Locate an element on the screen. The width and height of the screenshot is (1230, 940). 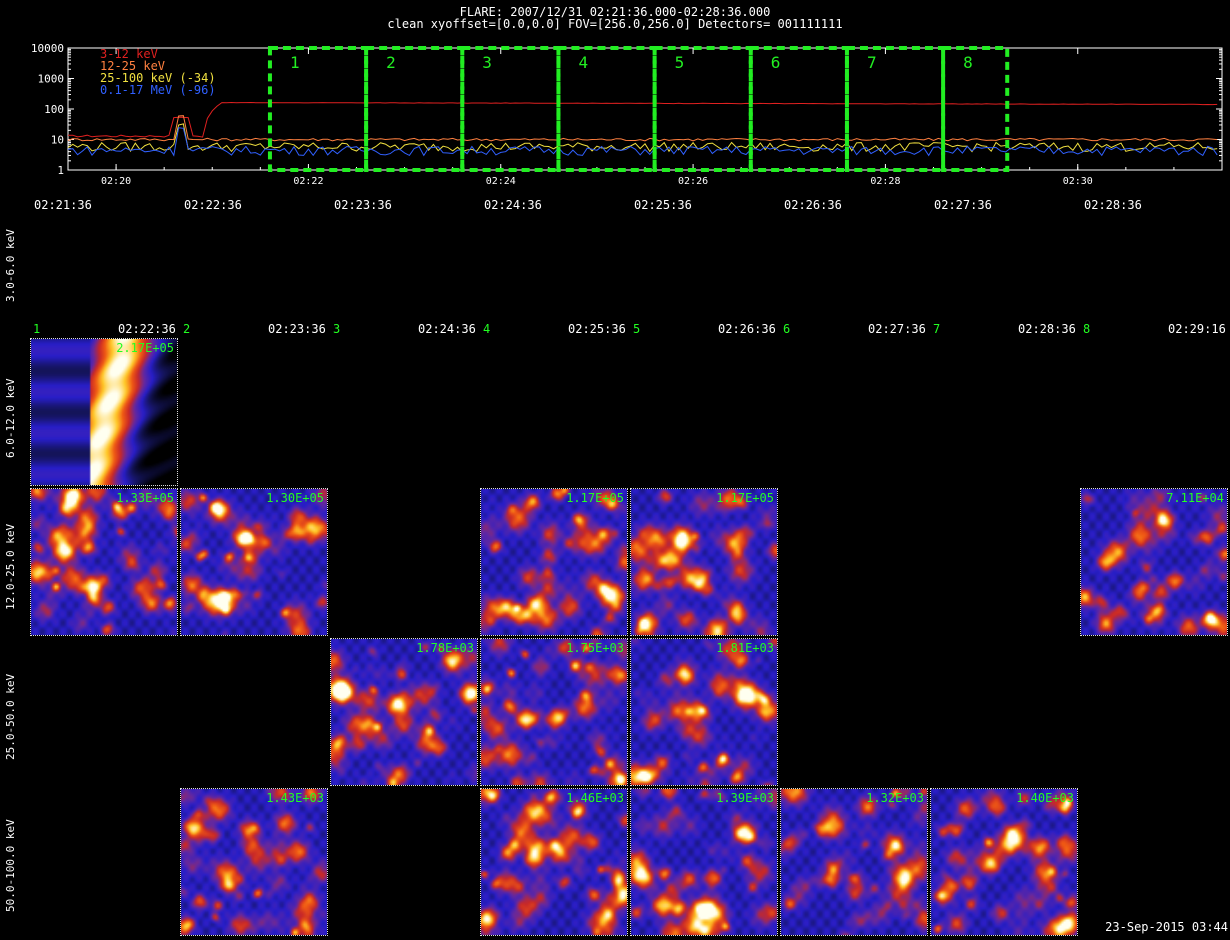
segment-number: 7 is located at coordinates (937, 329).